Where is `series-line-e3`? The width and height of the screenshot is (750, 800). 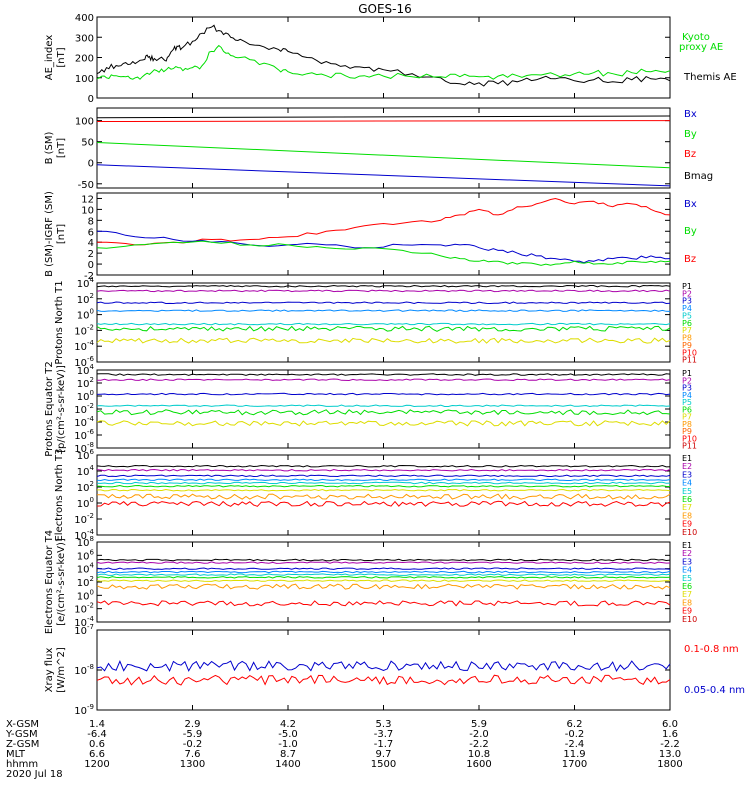 series-line-e3 is located at coordinates (383, 476).